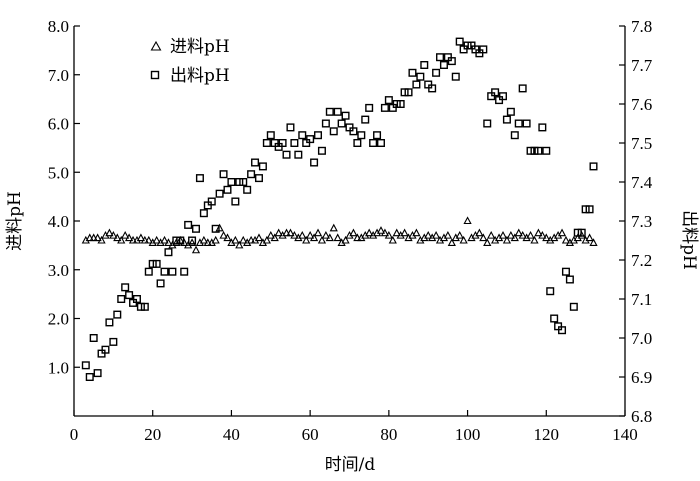  I want to click on series-feed-ph, so click(339, 235).